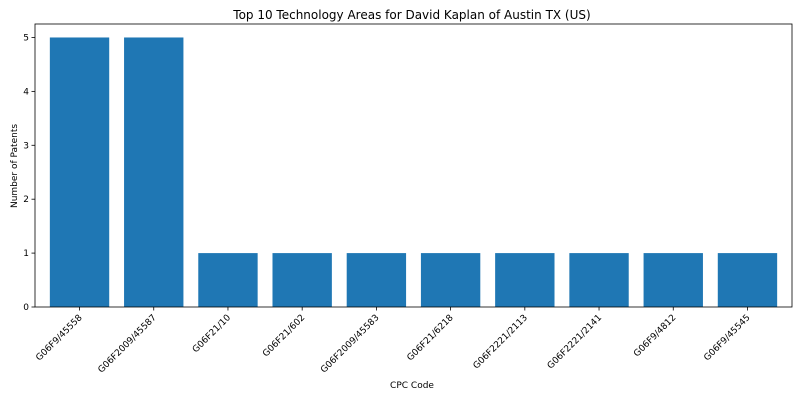 The image size is (800, 400). Describe the element at coordinates (15, 166) in the screenshot. I see `y-axis-label: Number of Patents` at that location.